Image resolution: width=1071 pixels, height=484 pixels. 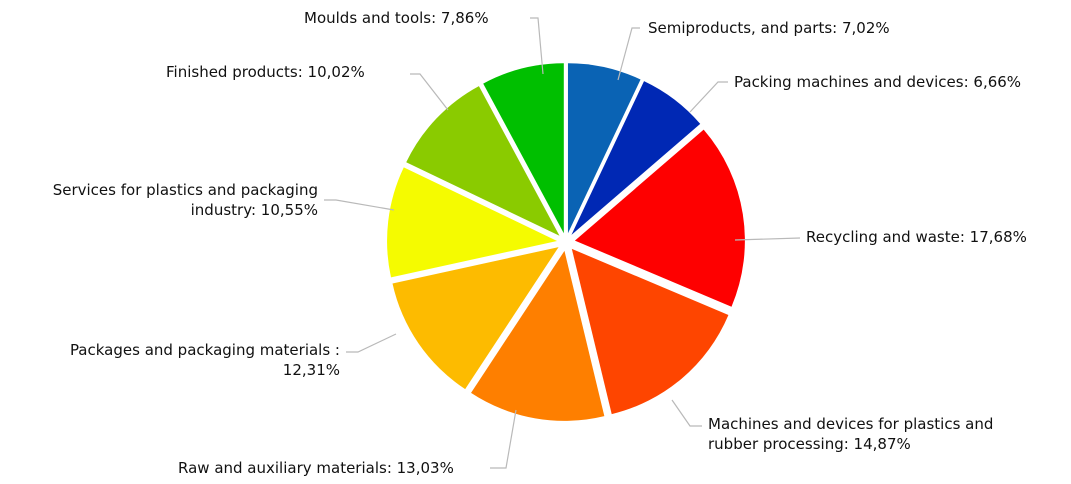 I want to click on slice-label-line: industry: 10,55%, so click(x=254, y=210).